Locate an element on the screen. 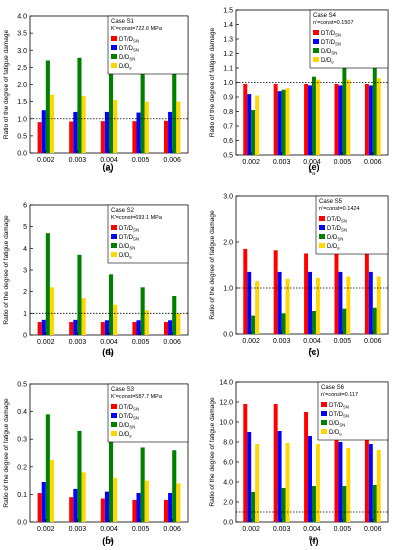 This screenshot has height=550, width=408. legend-subtitle: n'=const=0.117 is located at coordinates (339, 395).